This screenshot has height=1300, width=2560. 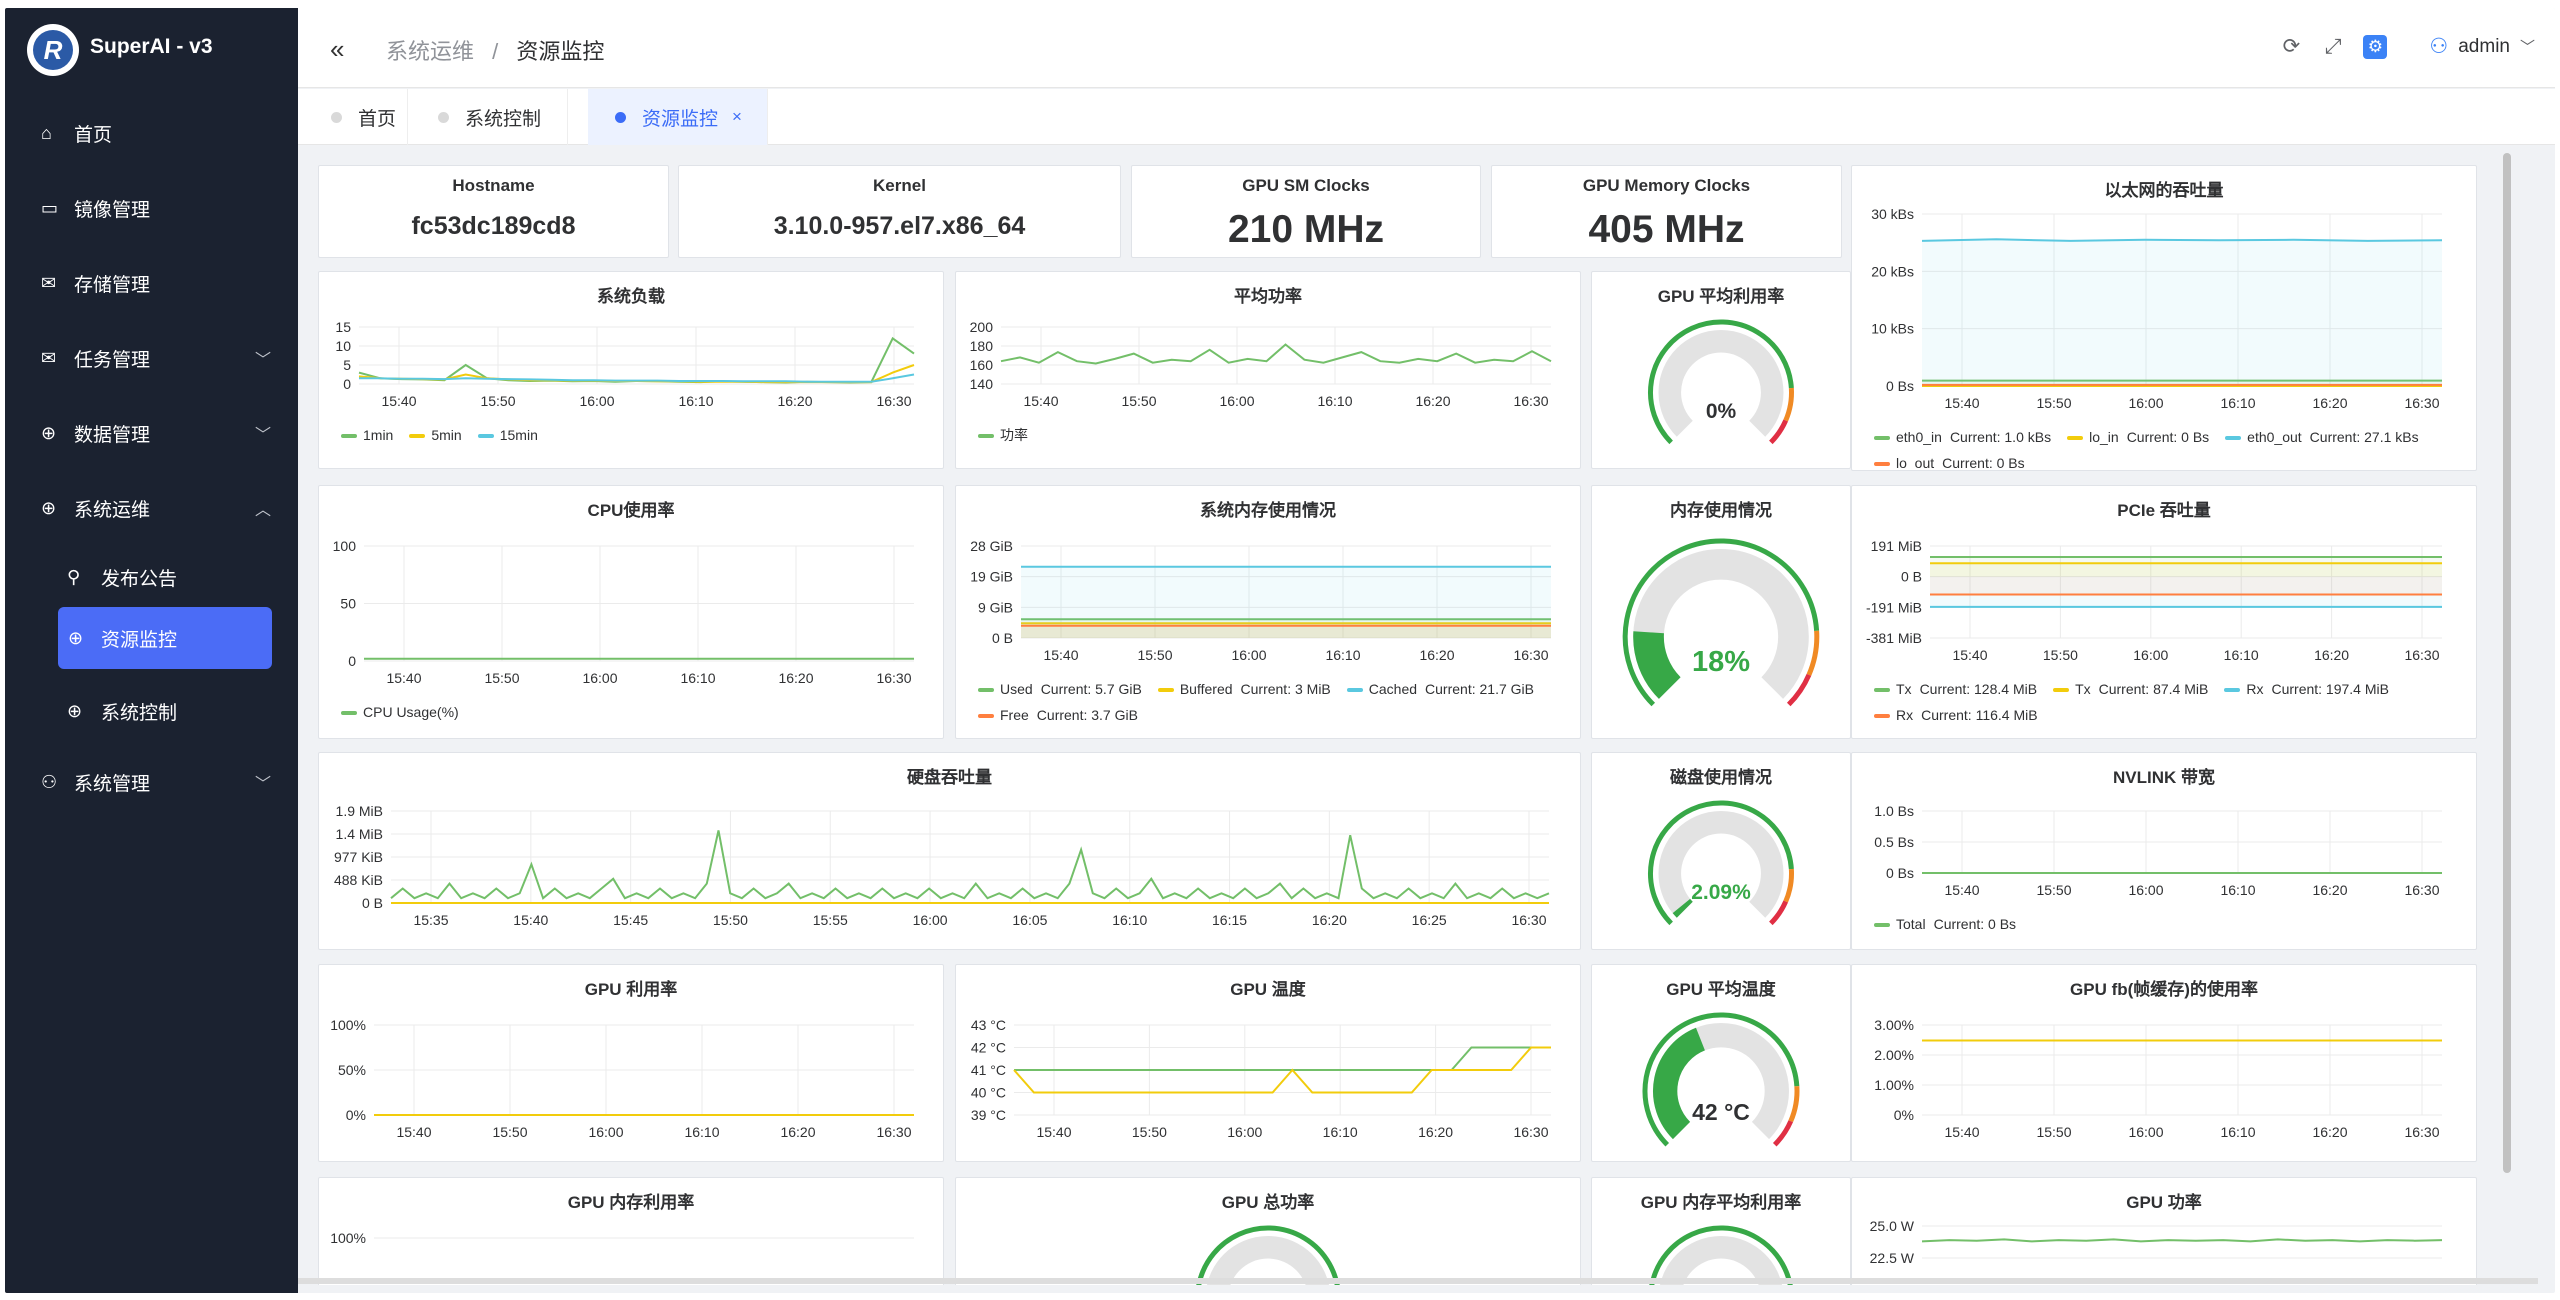 I want to click on legend-item: Rx Current: 197.4 MiB, so click(x=2306, y=689).